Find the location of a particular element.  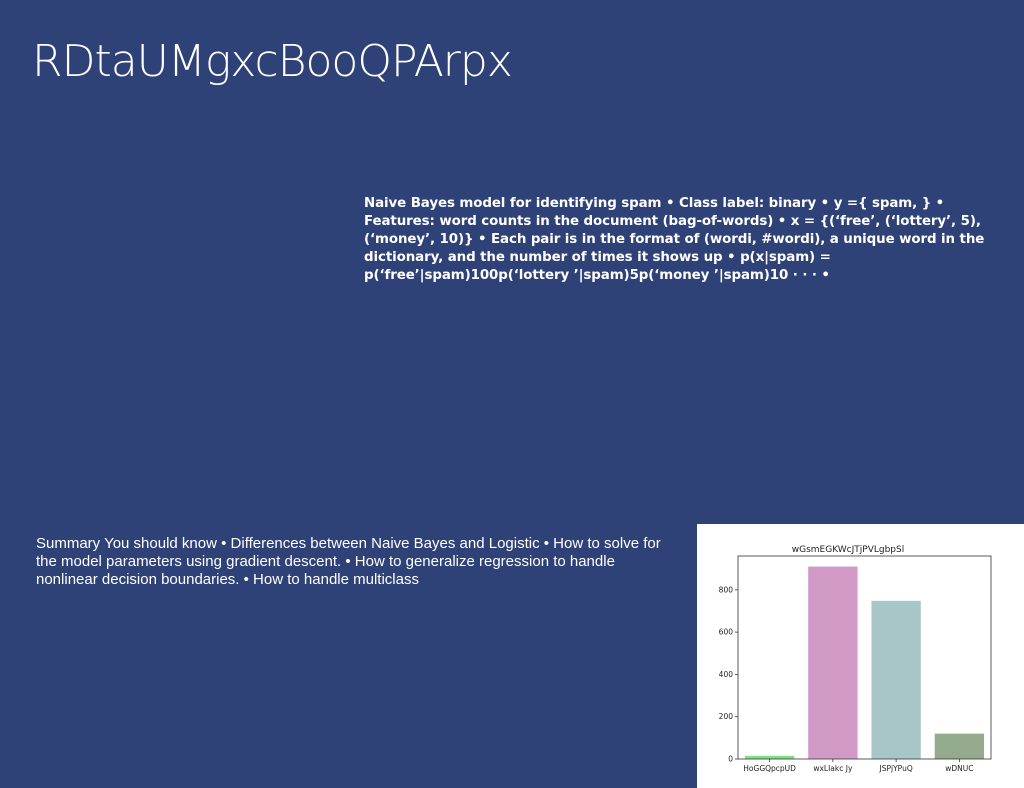

y-tick-label: 400 is located at coordinates (726, 674).